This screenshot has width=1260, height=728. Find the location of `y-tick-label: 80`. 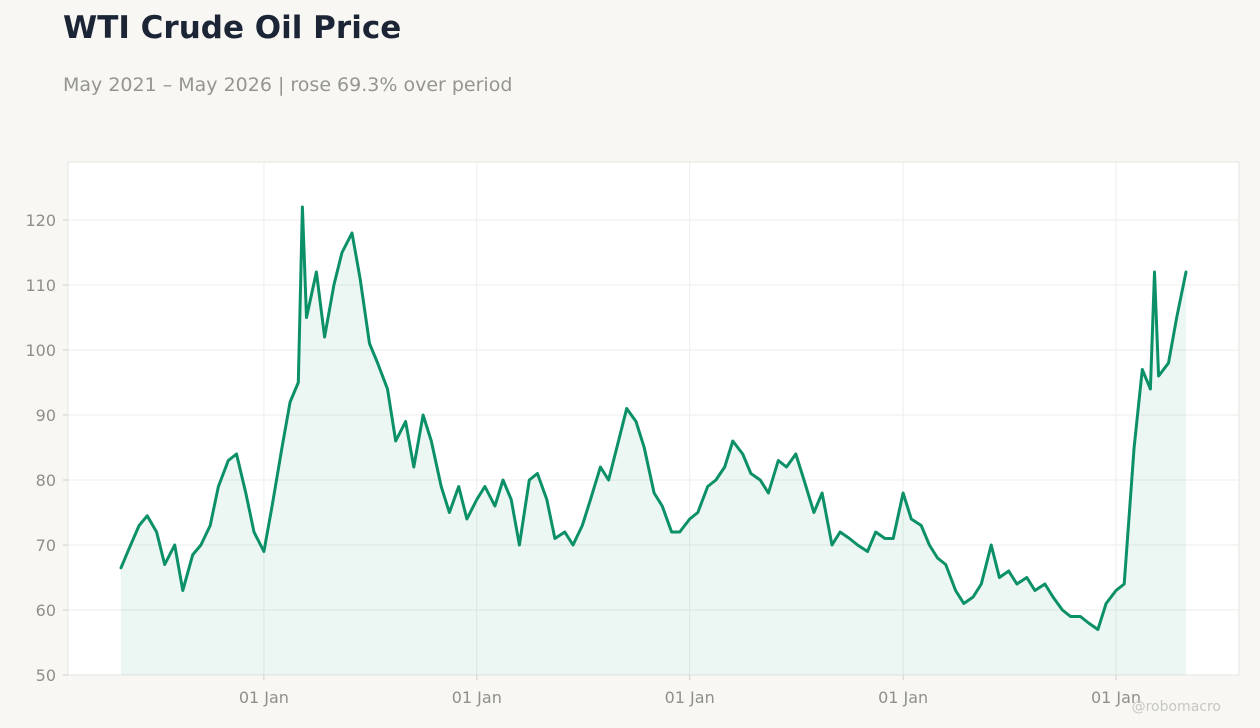

y-tick-label: 80 is located at coordinates (46, 480).